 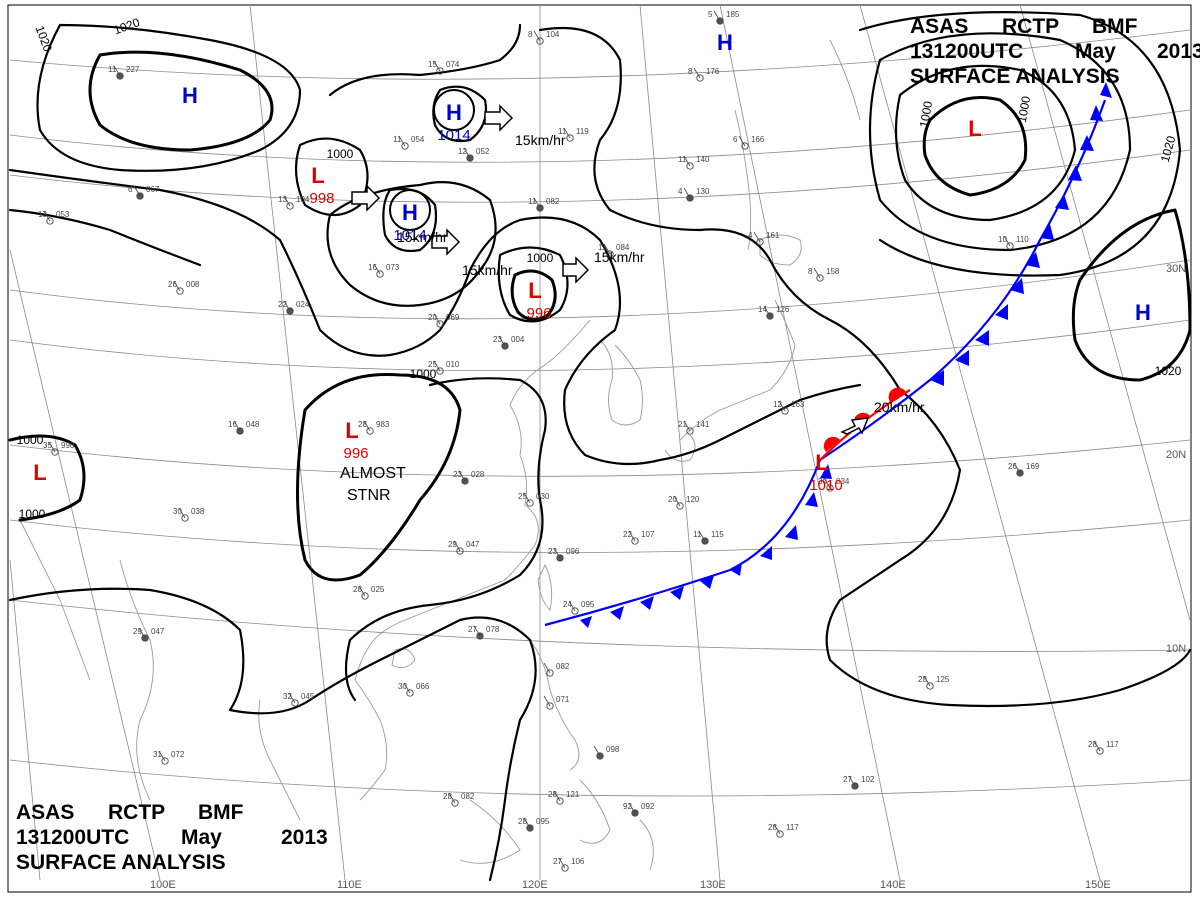 What do you see at coordinates (518, 339) in the screenshot?
I see `station-pressure: 004` at bounding box center [518, 339].